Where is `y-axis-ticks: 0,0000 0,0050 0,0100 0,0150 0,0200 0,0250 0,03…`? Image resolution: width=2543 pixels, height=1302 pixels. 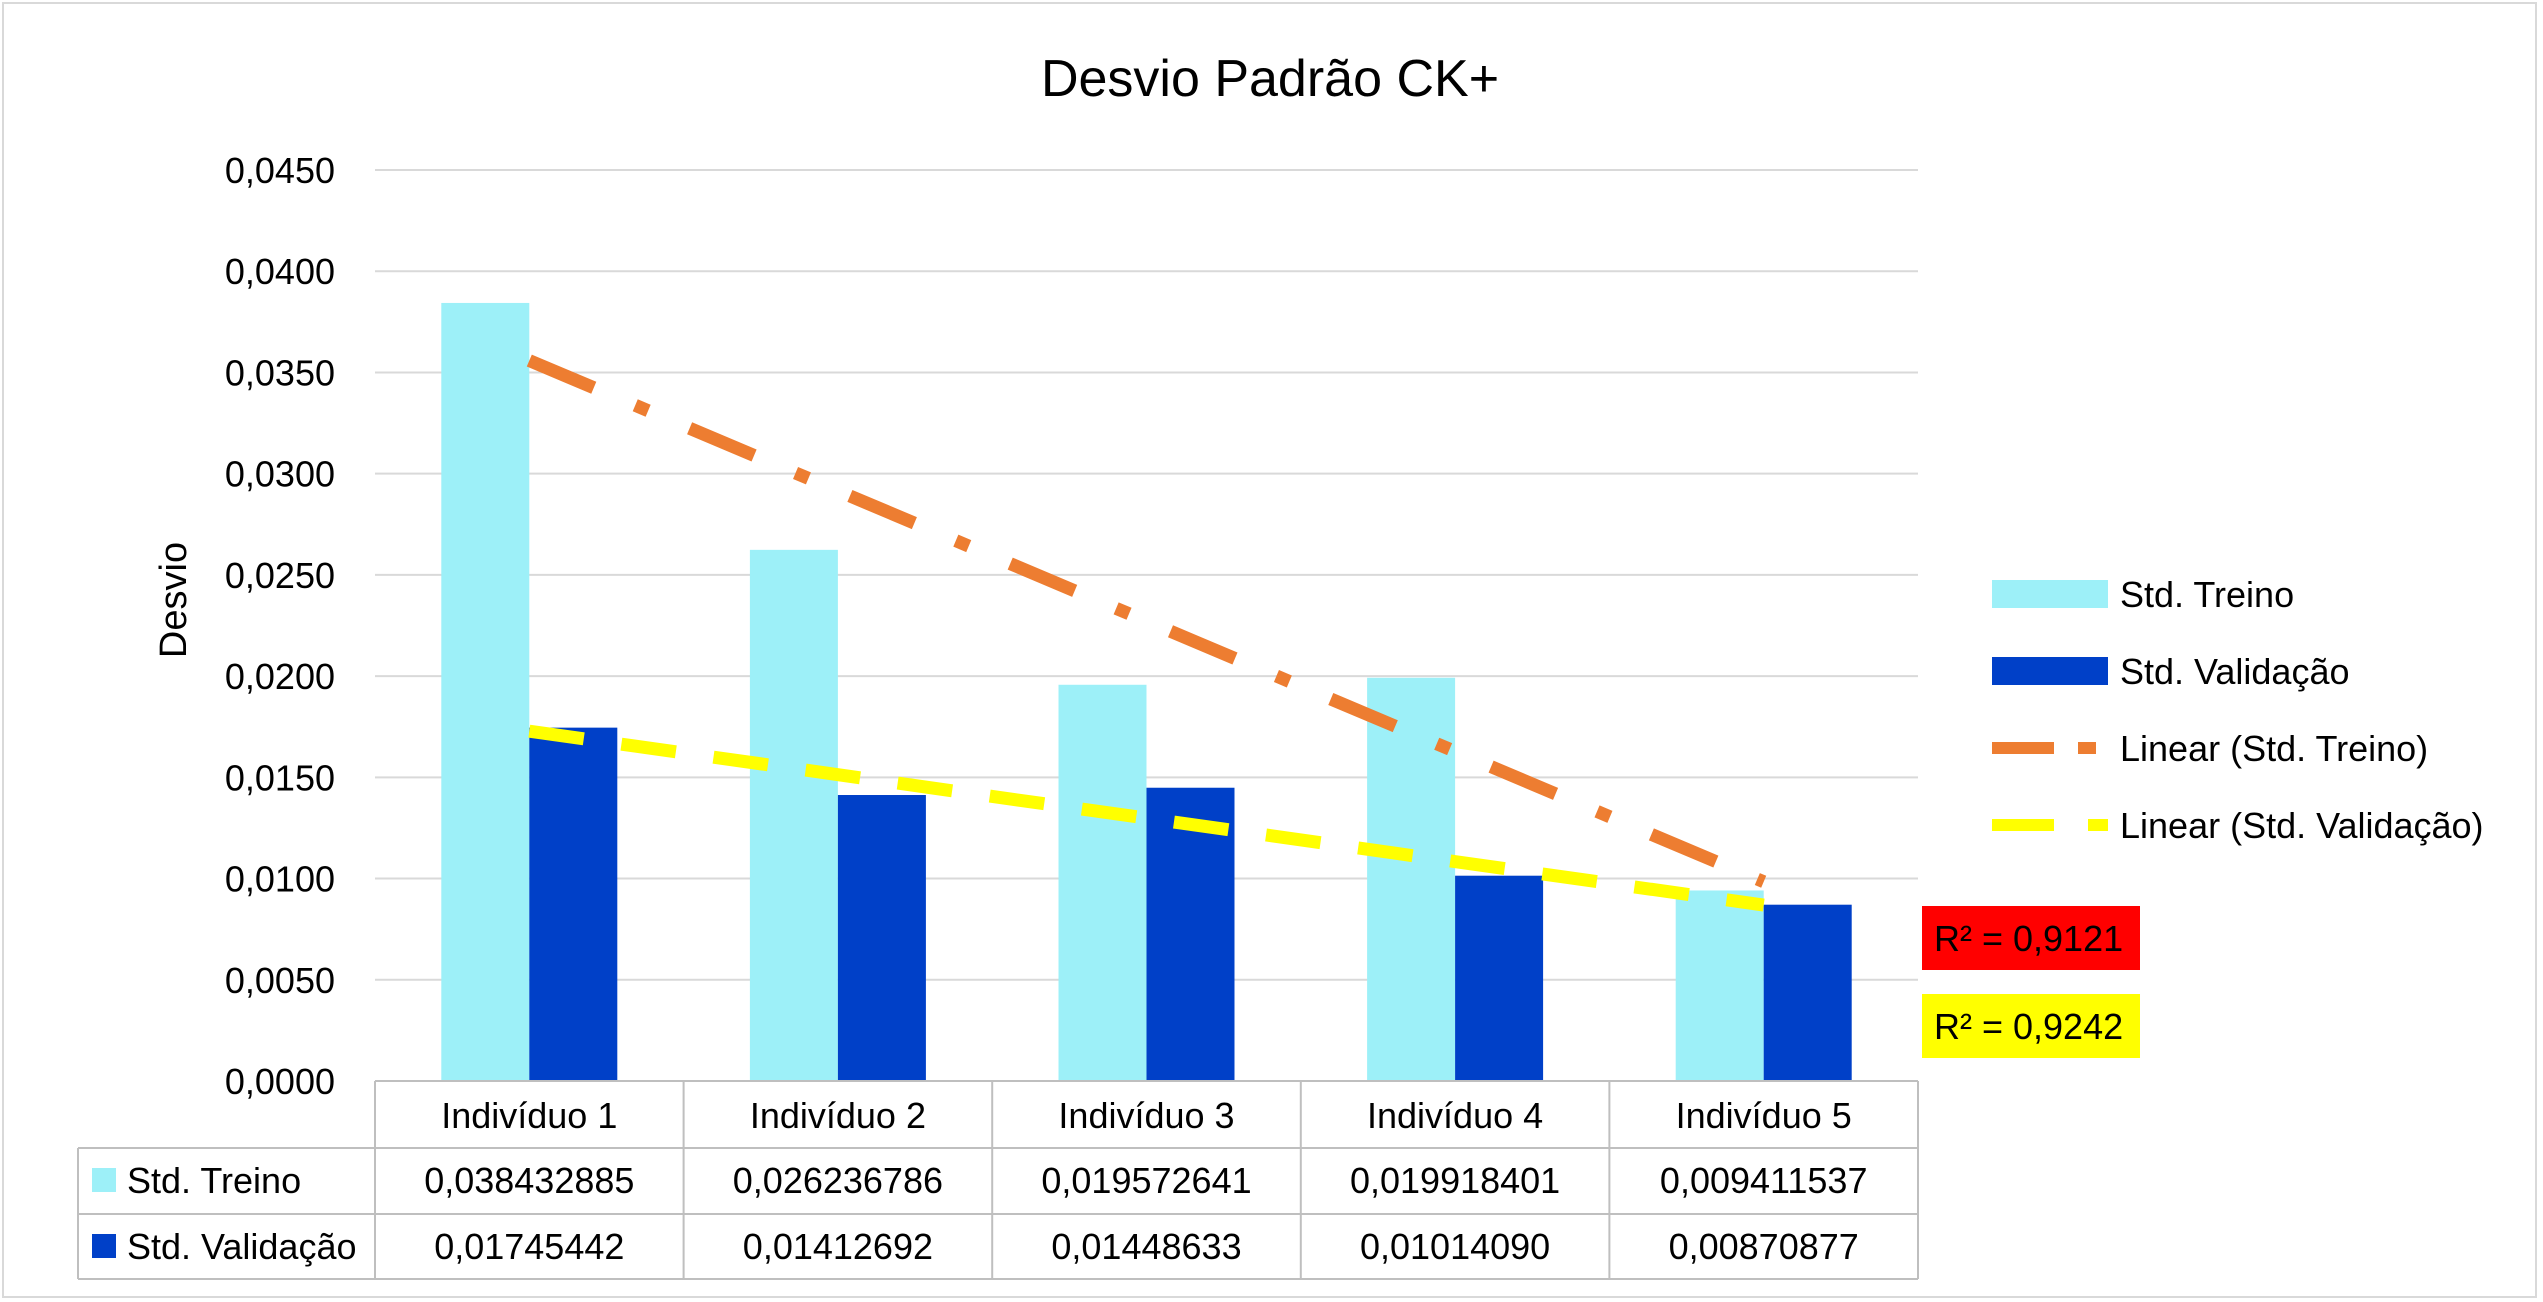 y-axis-ticks: 0,0000 0,0050 0,0100 0,0150 0,0200 0,0250 0,03… is located at coordinates (280, 626).